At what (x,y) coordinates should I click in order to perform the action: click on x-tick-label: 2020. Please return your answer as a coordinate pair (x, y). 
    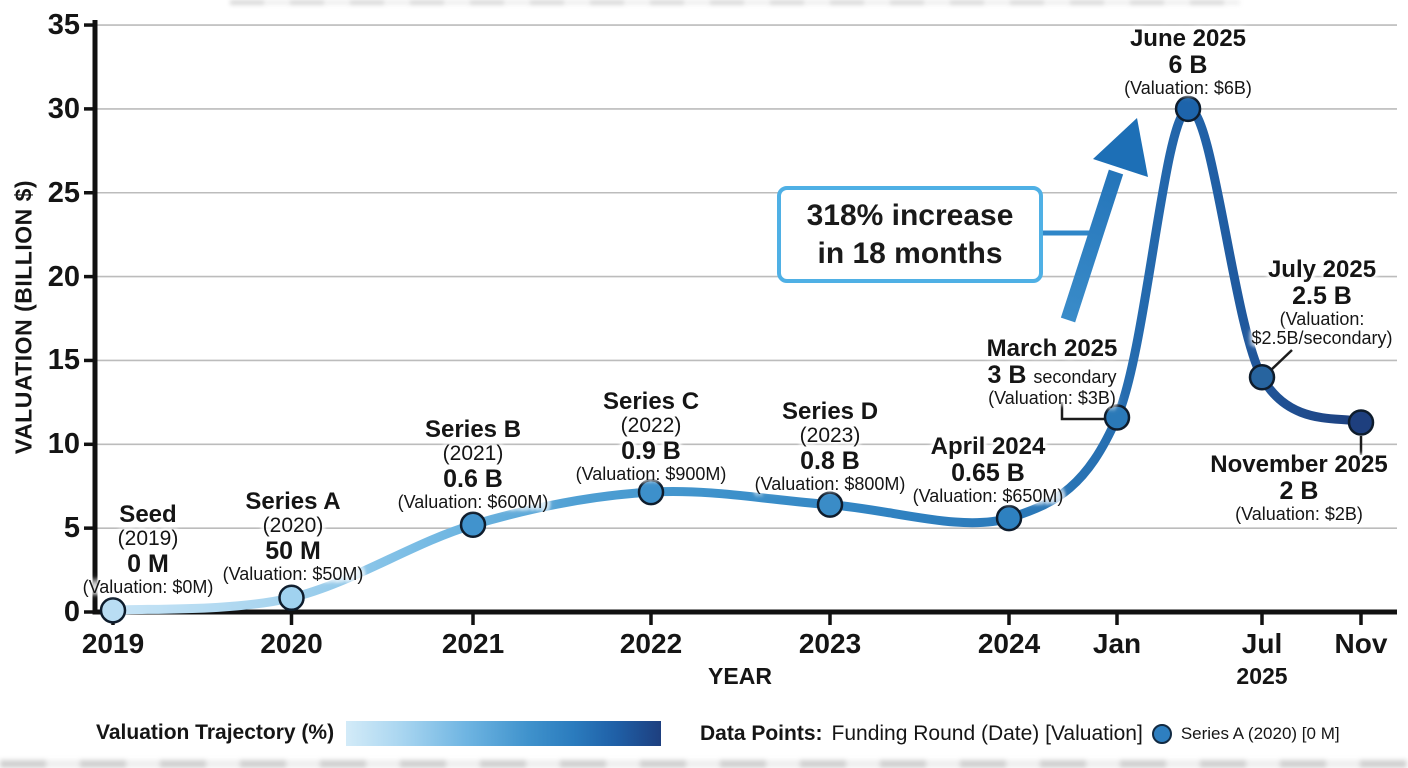
    Looking at the image, I should click on (291, 643).